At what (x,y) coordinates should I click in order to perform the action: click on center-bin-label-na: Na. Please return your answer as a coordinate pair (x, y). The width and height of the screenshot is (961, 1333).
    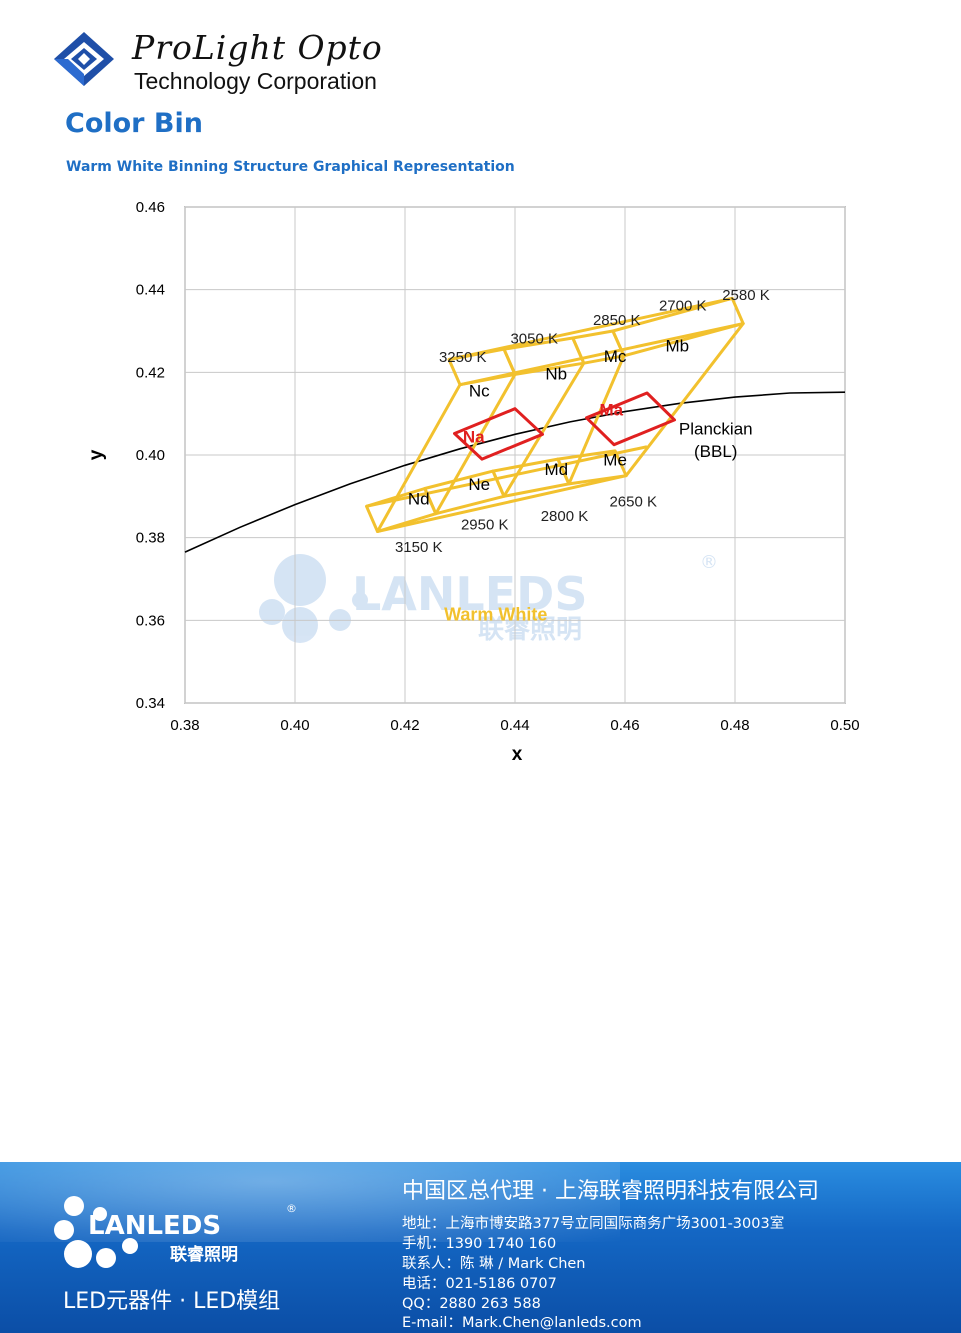
    Looking at the image, I should click on (474, 437).